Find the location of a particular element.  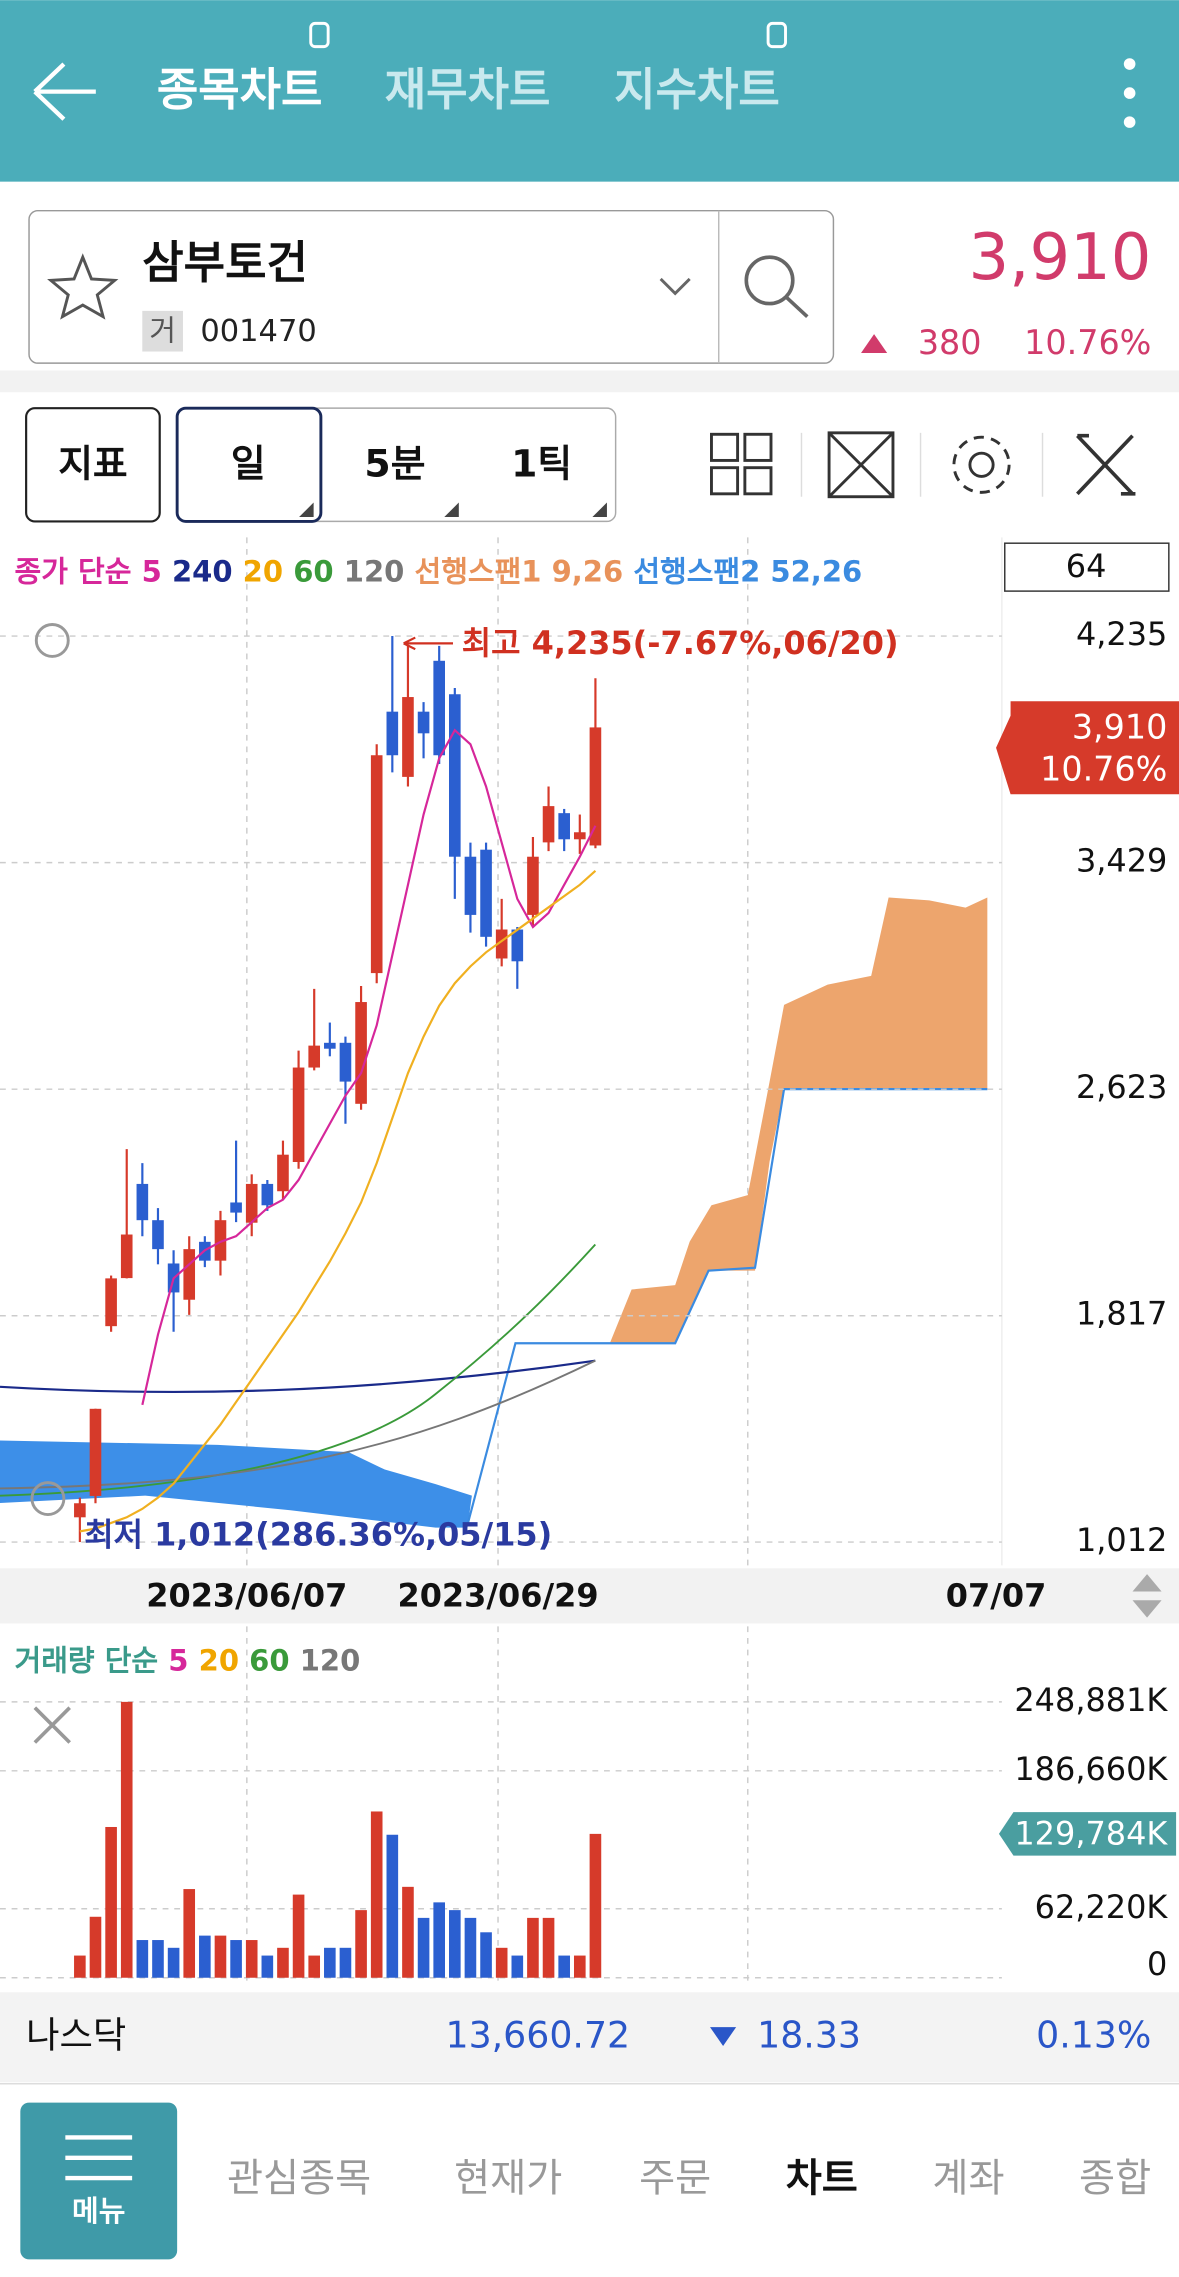

zoom-in is located at coordinates (52, 640).